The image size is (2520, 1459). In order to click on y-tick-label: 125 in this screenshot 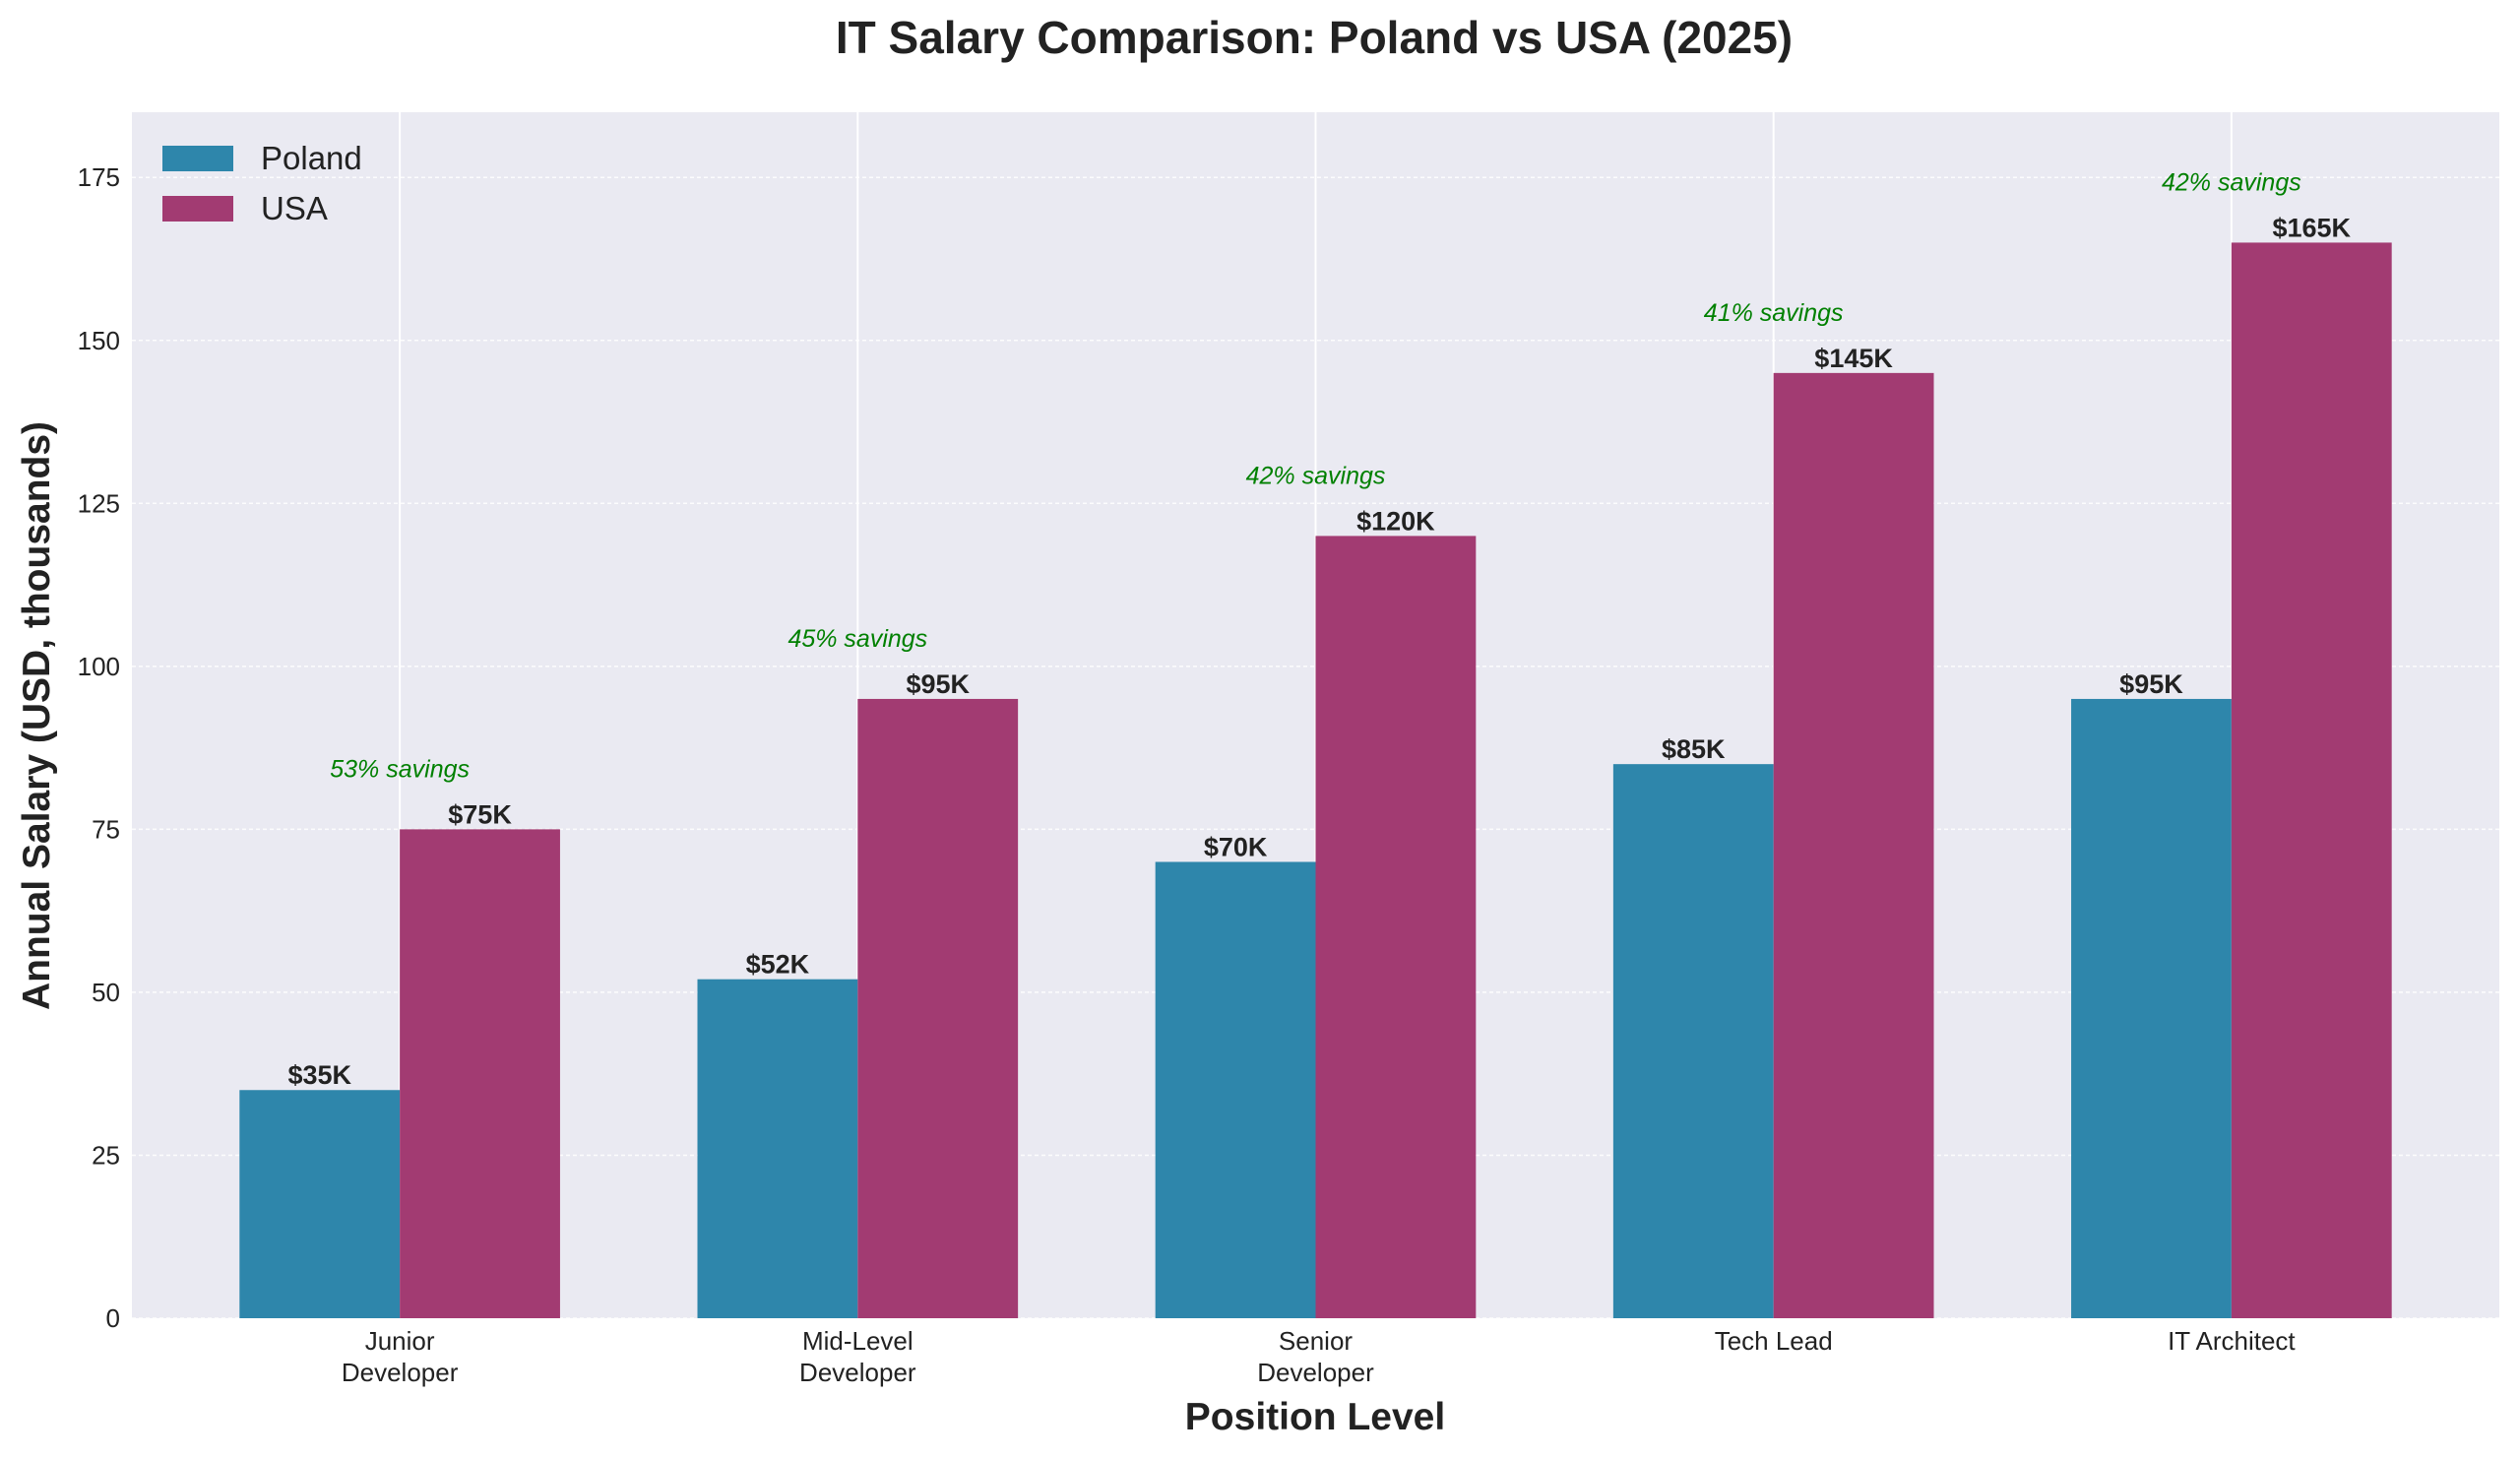, I will do `click(99, 503)`.